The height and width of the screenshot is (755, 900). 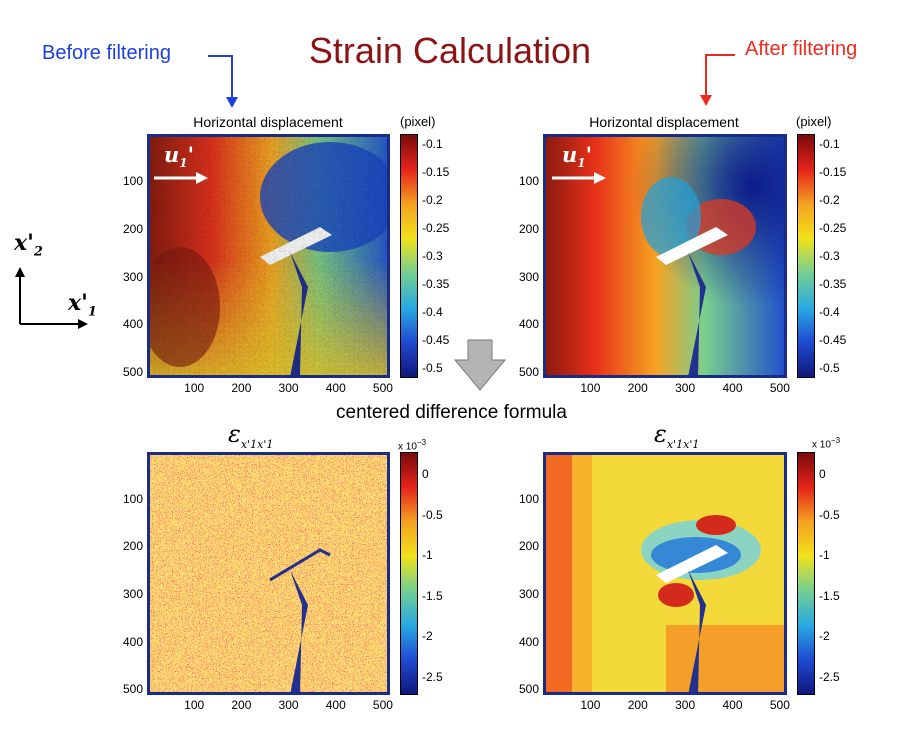 I want to click on bottom-left-heatmap, so click(x=268, y=573).